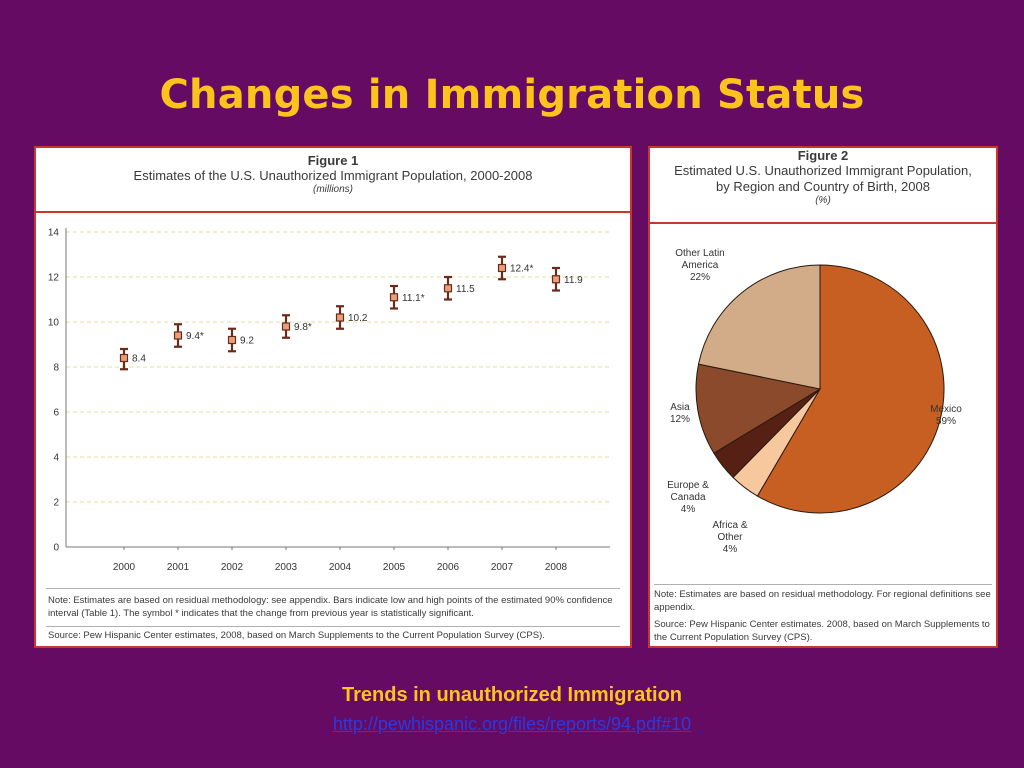  What do you see at coordinates (729, 531) in the screenshot?
I see `pie-label: Africa & Other` at bounding box center [729, 531].